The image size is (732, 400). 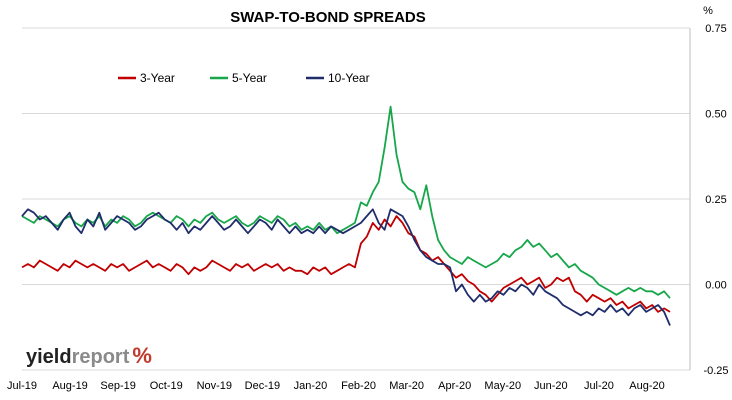 I want to click on y-tick-label: 0.00, so click(x=715, y=286).